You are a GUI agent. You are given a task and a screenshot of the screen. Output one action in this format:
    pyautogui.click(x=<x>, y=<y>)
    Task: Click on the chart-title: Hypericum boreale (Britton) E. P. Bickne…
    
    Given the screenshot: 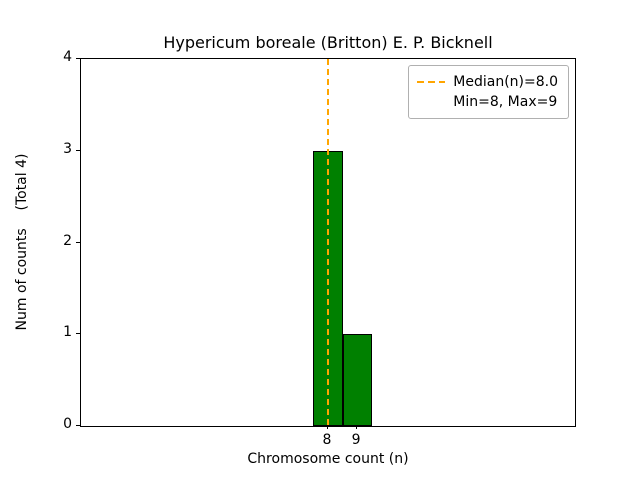 What is the action you would take?
    pyautogui.click(x=328, y=42)
    